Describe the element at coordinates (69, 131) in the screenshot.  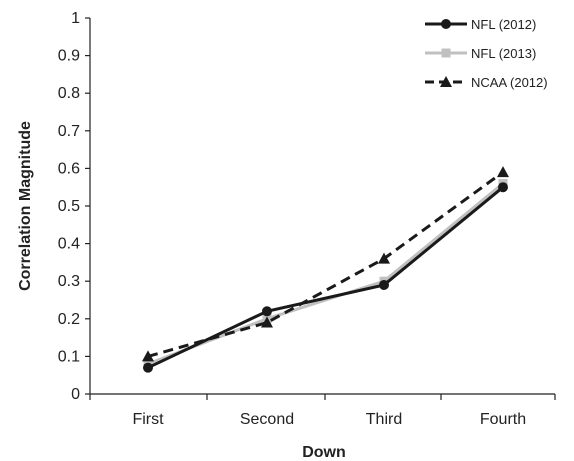
I see `y-tick-label: 0.7` at that location.